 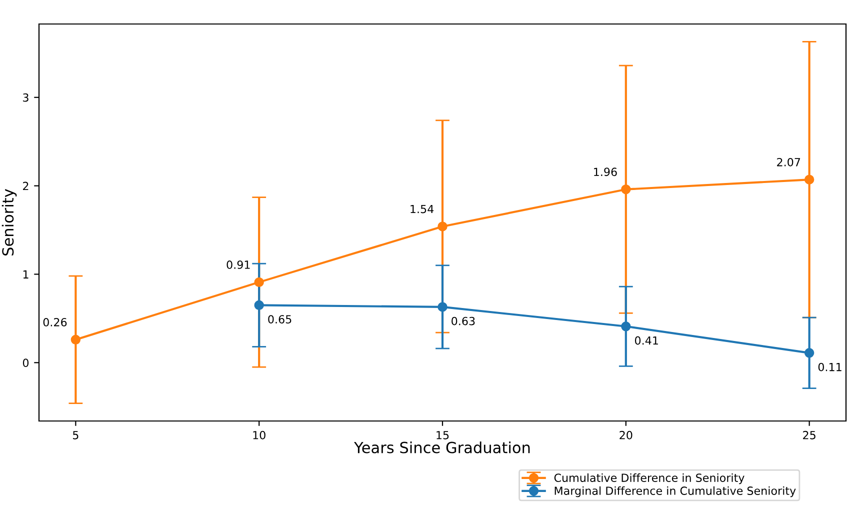 What do you see at coordinates (25, 363) in the screenshot?
I see `y-tick-label: 0` at bounding box center [25, 363].